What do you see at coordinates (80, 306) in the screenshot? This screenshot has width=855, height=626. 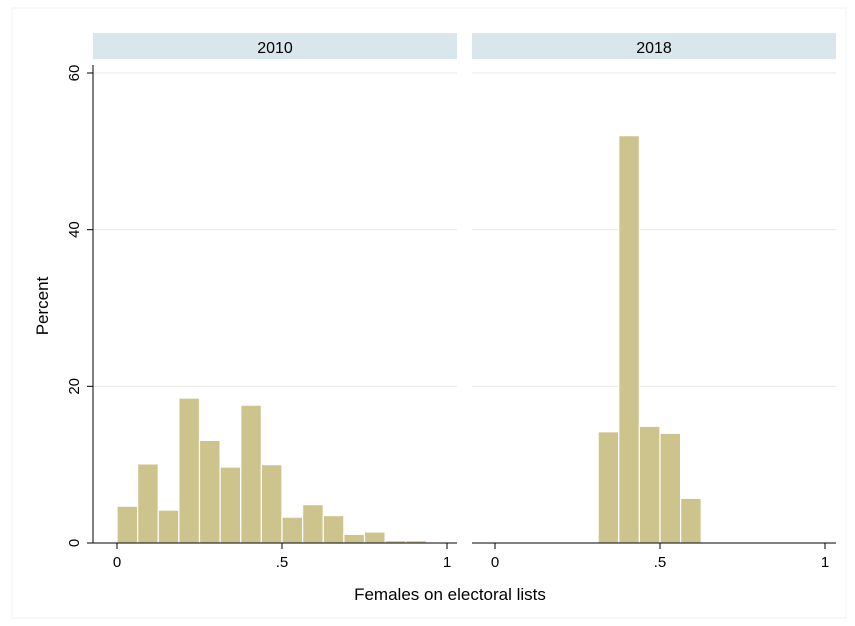 I see `y-axis: 0 20 40 60` at bounding box center [80, 306].